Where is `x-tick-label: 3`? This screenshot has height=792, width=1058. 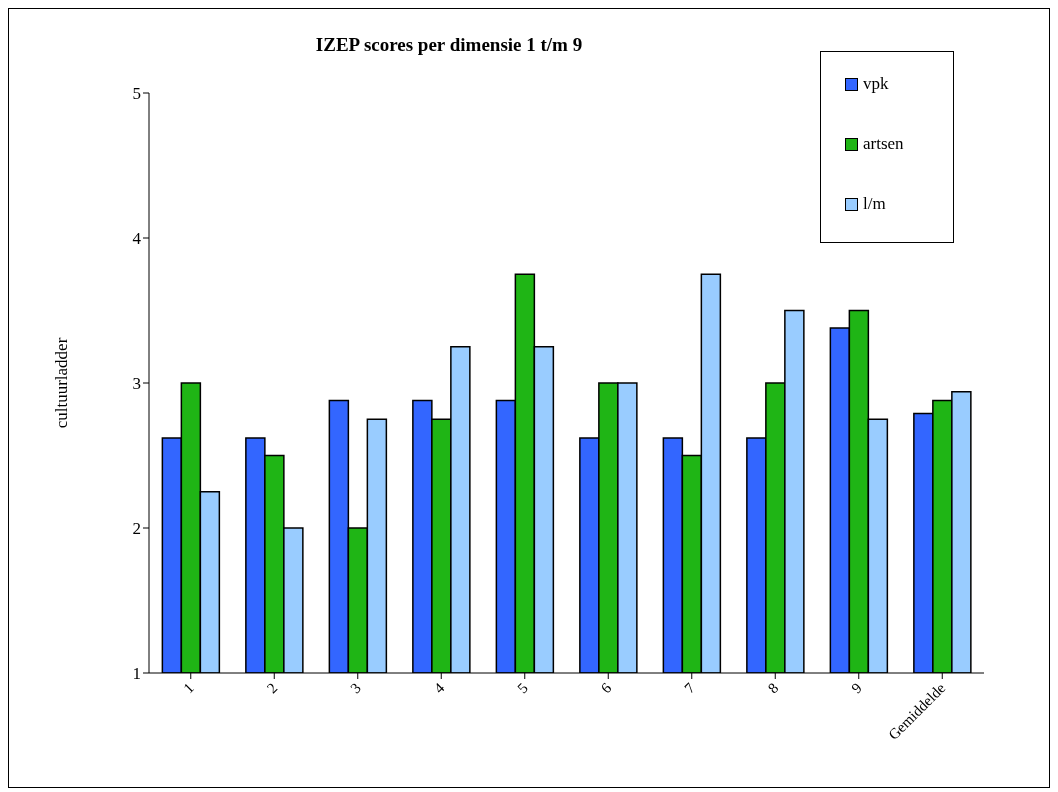
x-tick-label: 3 is located at coordinates (355, 688).